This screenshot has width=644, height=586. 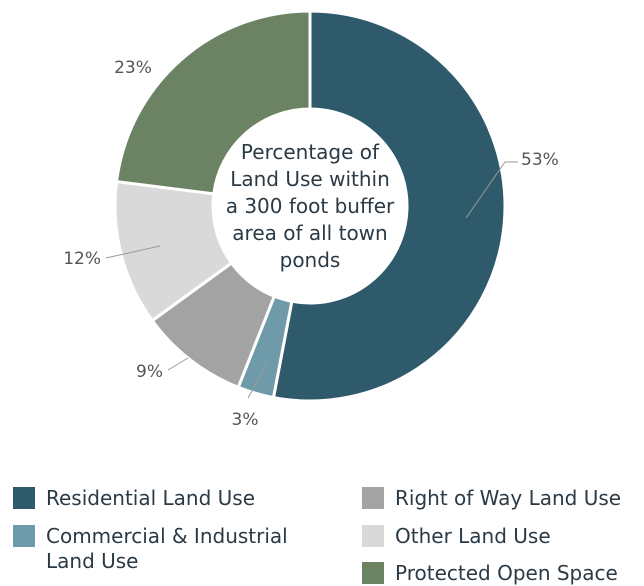 What do you see at coordinates (310, 206) in the screenshot?
I see `center-title-line: a 300 foot buffer` at bounding box center [310, 206].